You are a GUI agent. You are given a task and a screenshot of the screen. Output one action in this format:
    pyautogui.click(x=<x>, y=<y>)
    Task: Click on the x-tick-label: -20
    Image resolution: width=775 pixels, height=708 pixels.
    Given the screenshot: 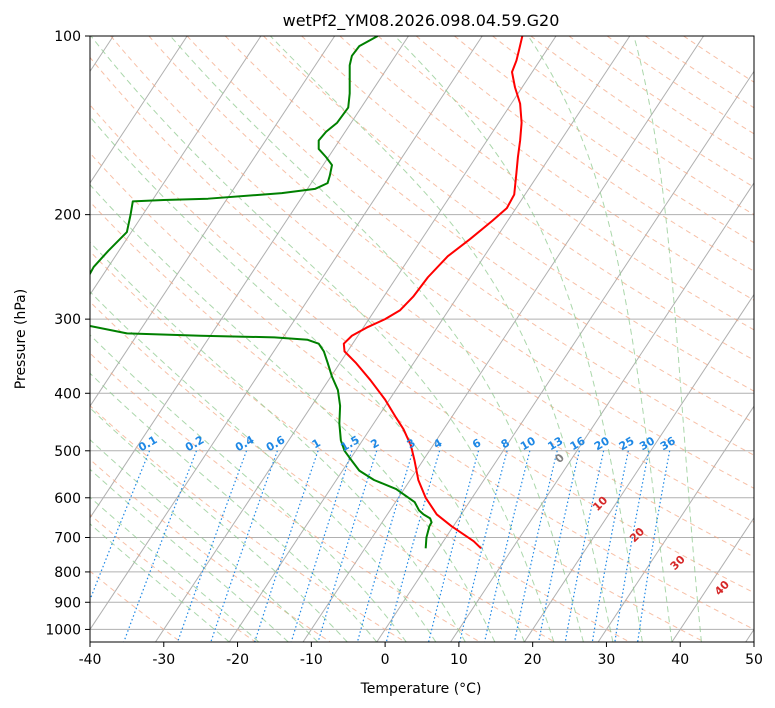 What is the action you would take?
    pyautogui.click(x=237, y=660)
    